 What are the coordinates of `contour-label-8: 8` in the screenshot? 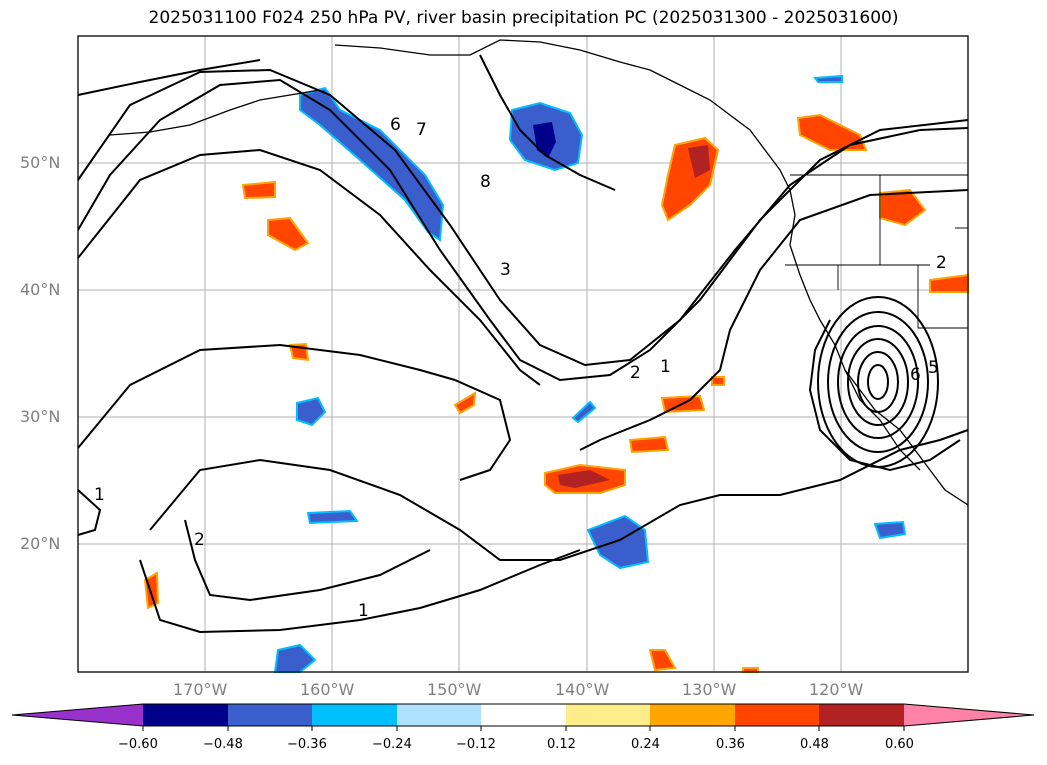 It's located at (485, 182).